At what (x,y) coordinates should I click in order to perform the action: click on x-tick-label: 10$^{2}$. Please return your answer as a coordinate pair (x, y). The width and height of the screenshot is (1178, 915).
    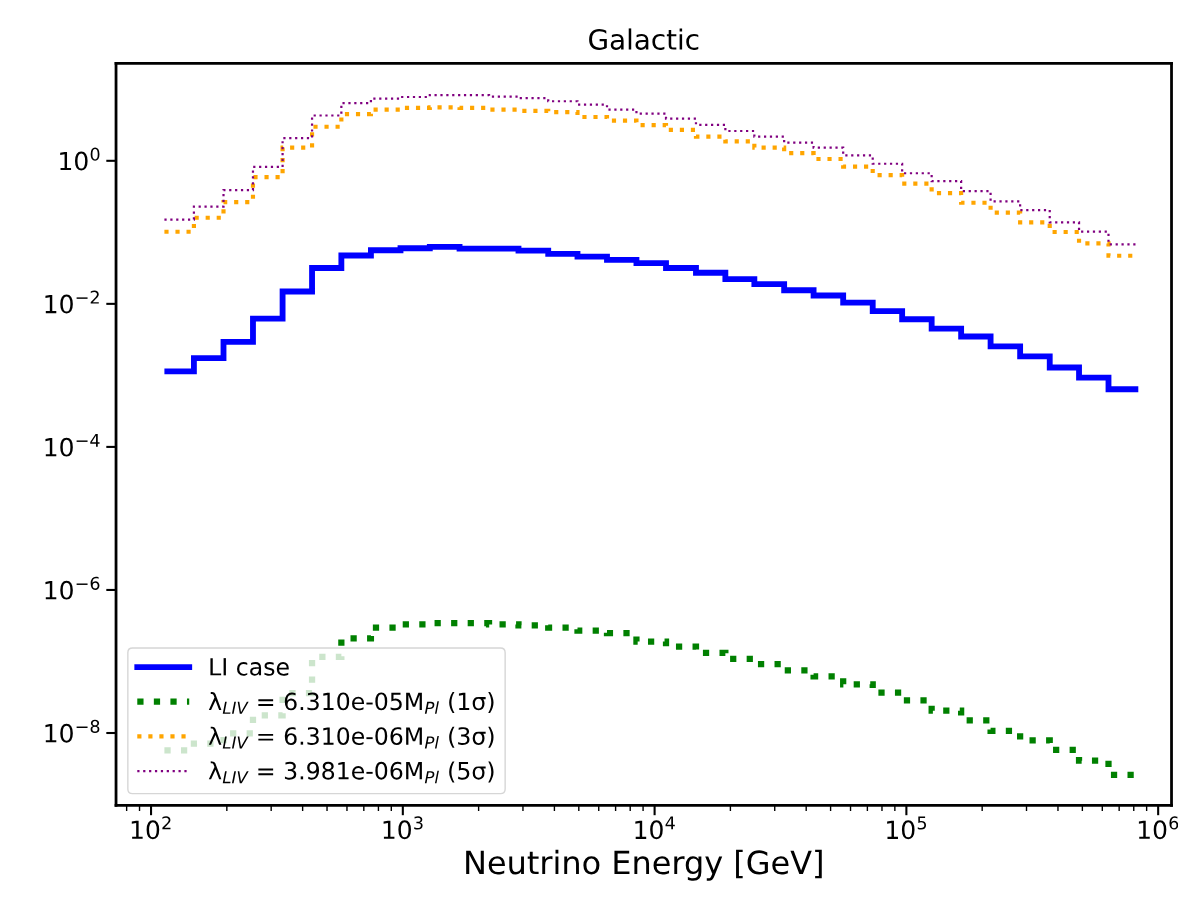
    Looking at the image, I should click on (151, 828).